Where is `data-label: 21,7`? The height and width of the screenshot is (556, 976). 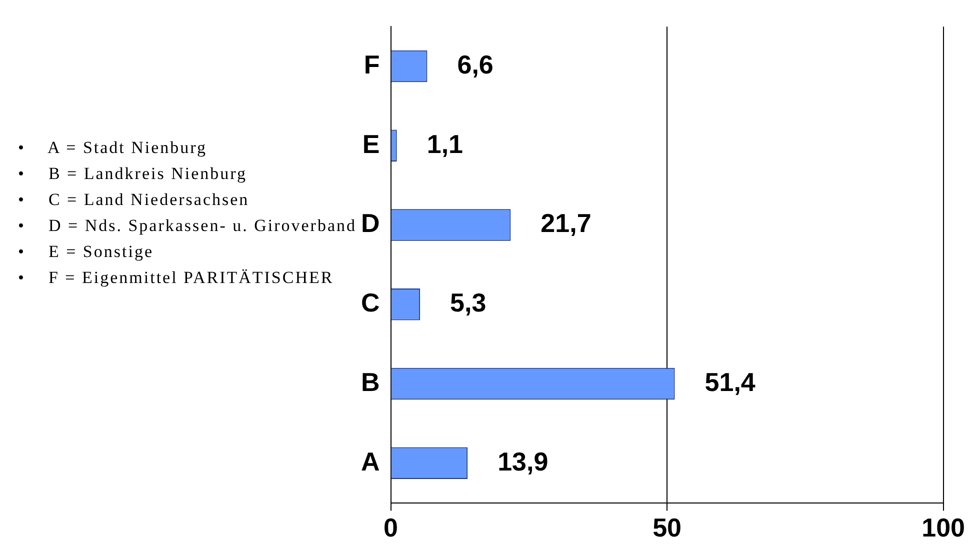
data-label: 21,7 is located at coordinates (566, 223).